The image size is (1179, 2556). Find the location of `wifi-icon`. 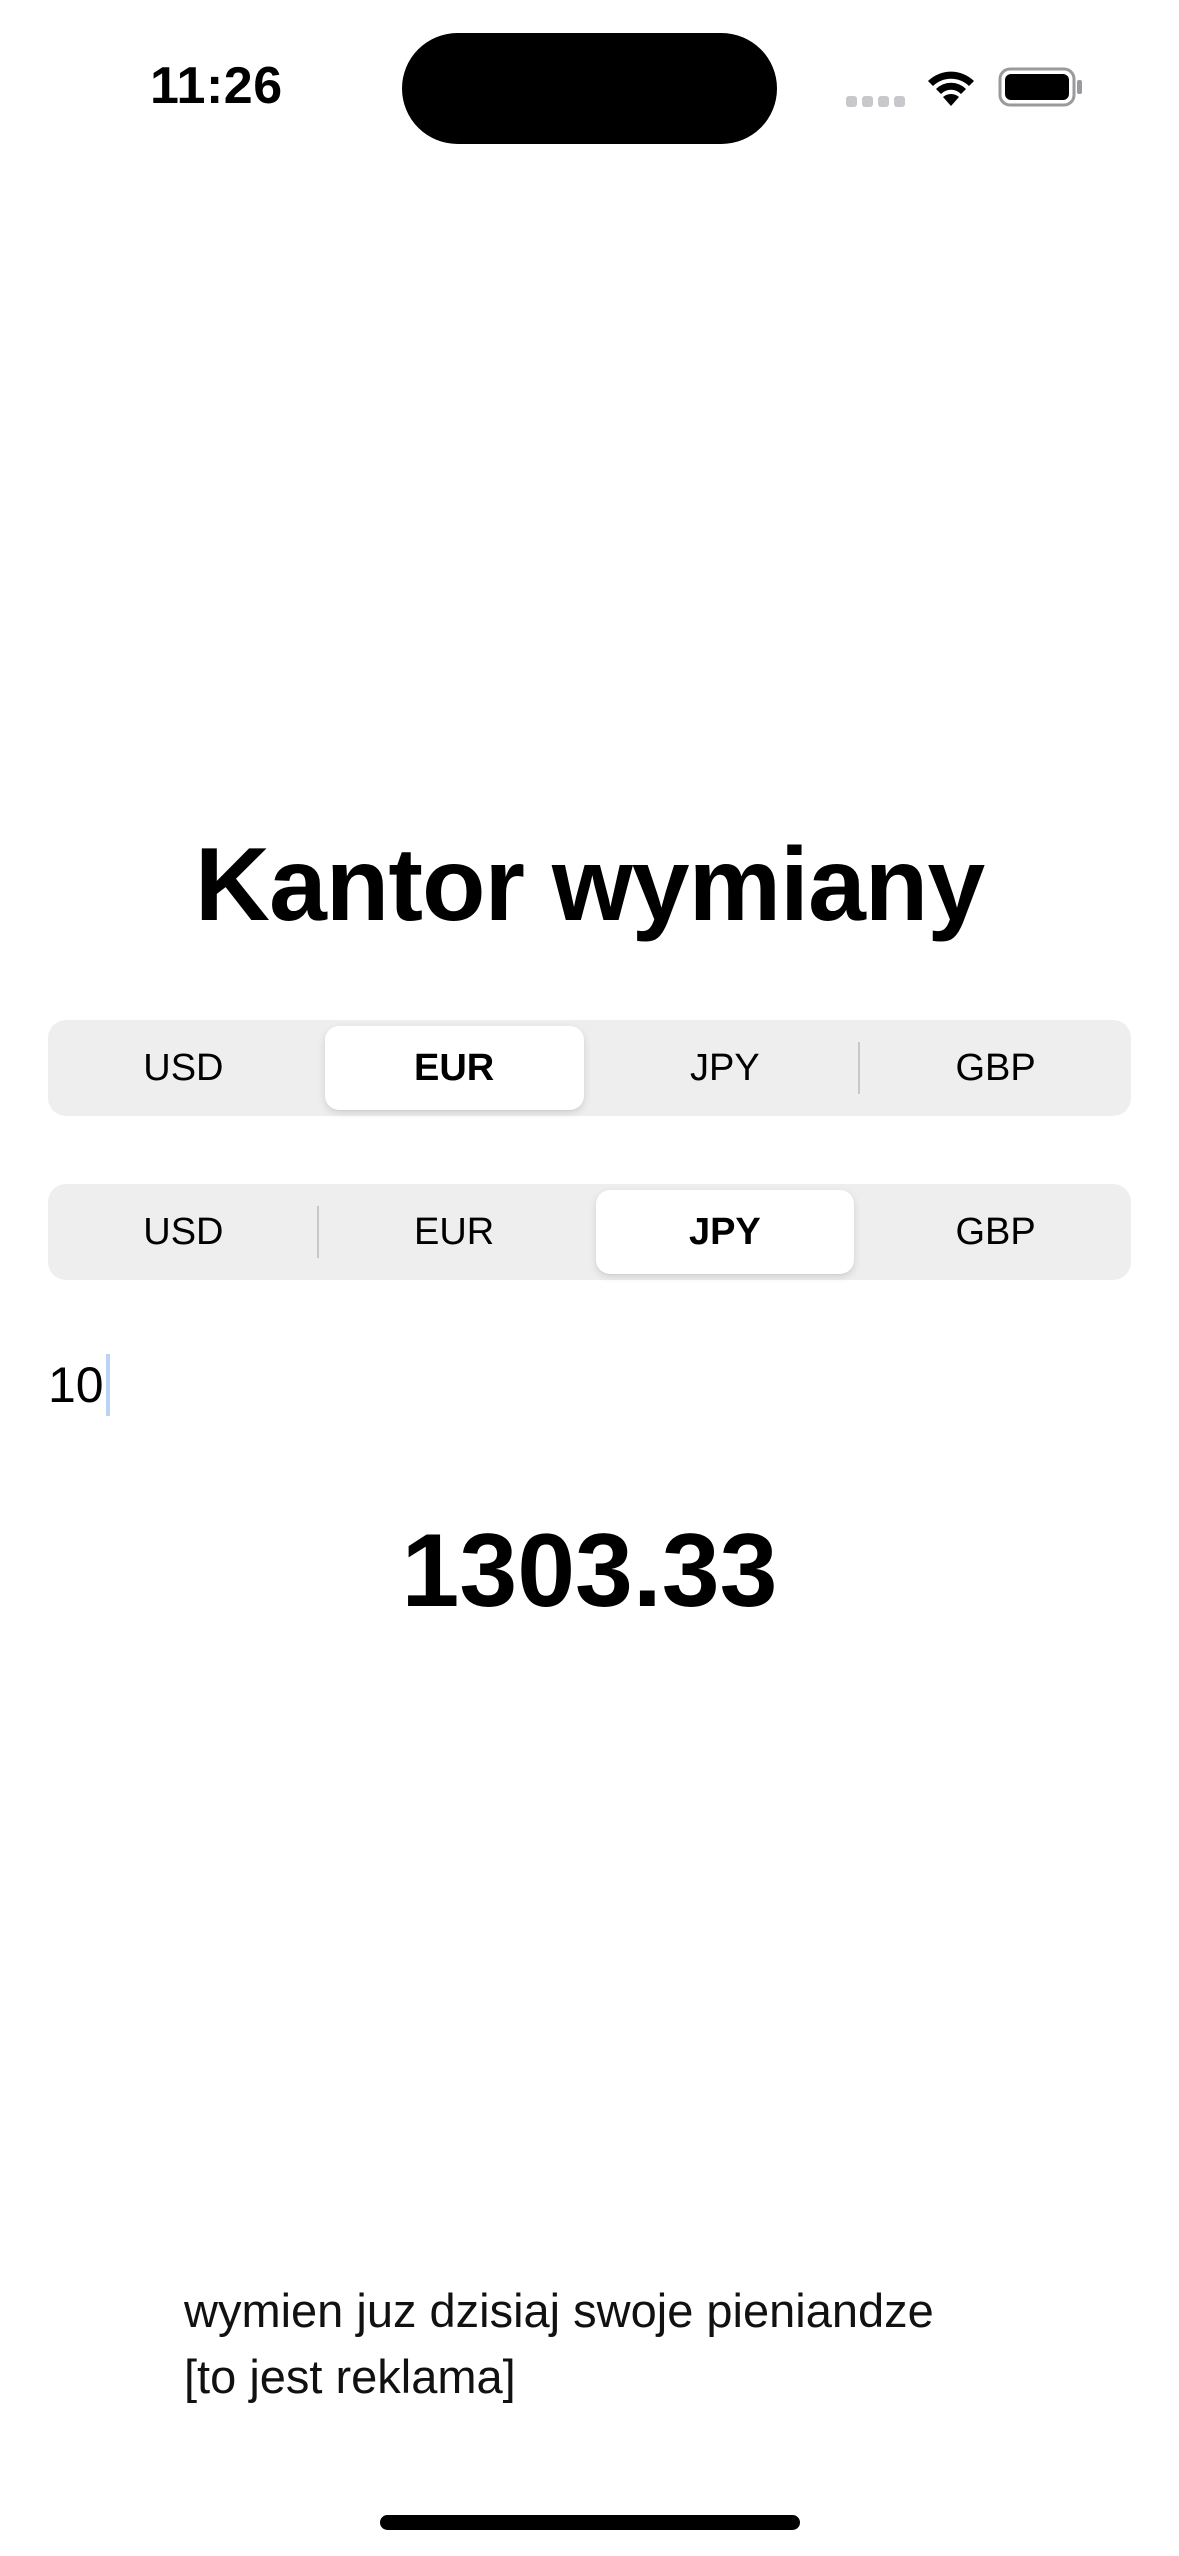

wifi-icon is located at coordinates (951, 88).